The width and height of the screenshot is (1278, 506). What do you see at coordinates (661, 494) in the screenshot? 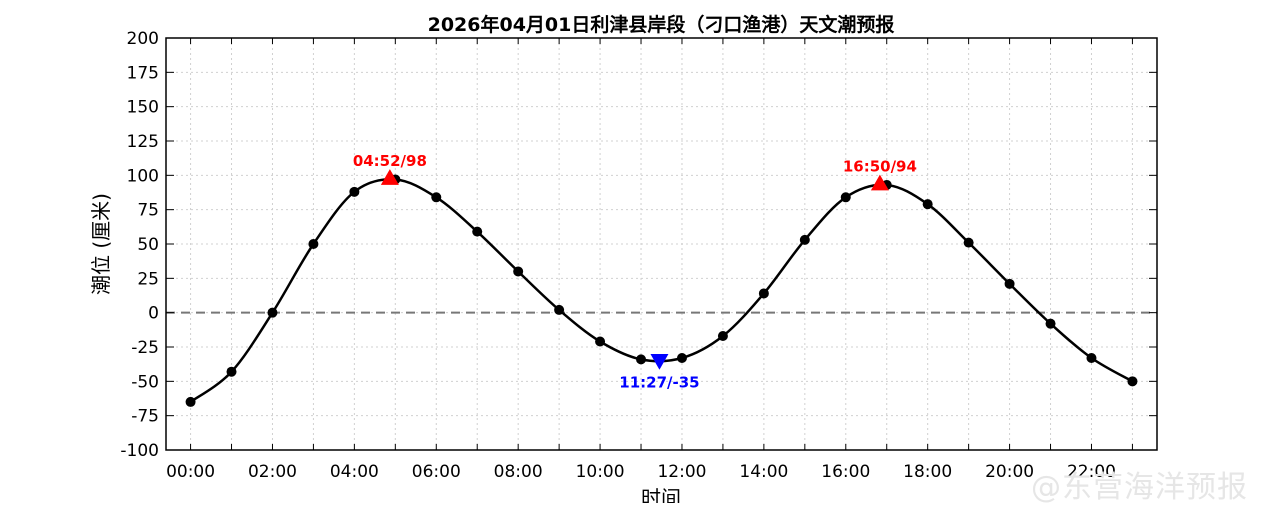
I see `x-axis-label: 时间` at bounding box center [661, 494].